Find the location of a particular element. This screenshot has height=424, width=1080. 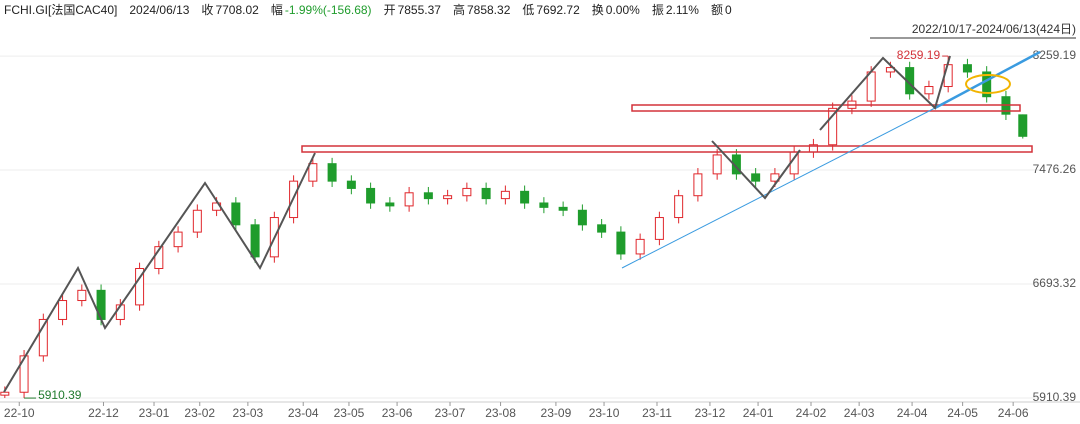

x-tick-label: 23-07 is located at coordinates (450, 413).